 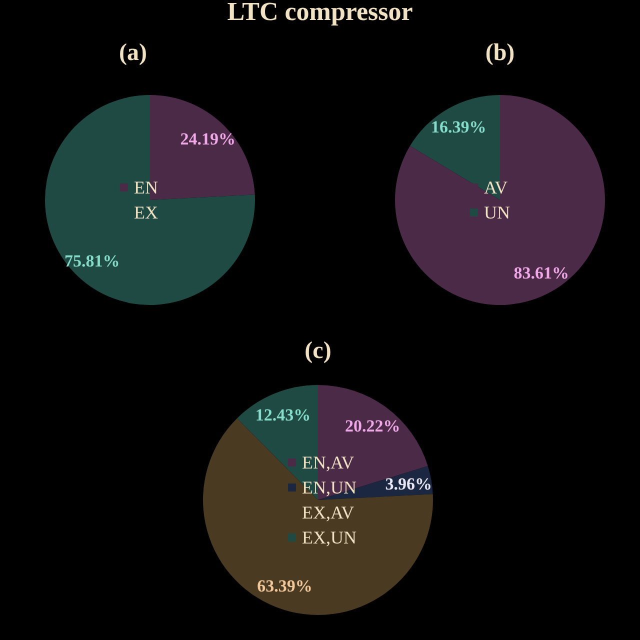 What do you see at coordinates (283, 414) in the screenshot?
I see `data-label: 12.43%` at bounding box center [283, 414].